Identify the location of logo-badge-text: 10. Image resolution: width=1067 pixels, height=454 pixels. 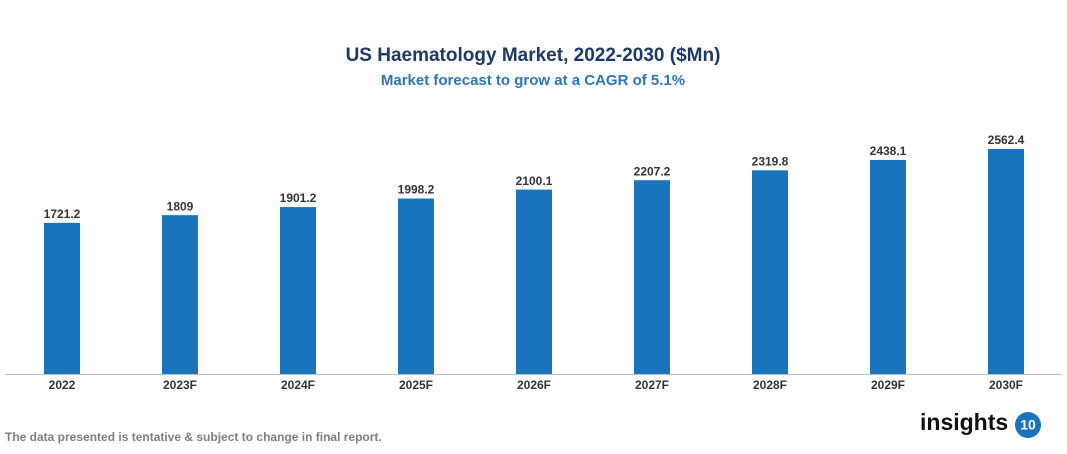
(1028, 425).